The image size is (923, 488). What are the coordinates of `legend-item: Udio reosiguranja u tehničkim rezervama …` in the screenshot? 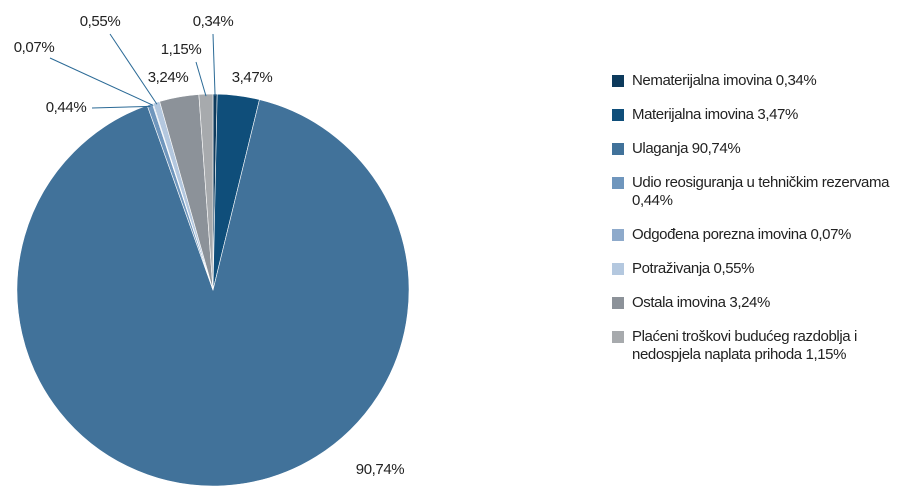 It's located at (767, 192).